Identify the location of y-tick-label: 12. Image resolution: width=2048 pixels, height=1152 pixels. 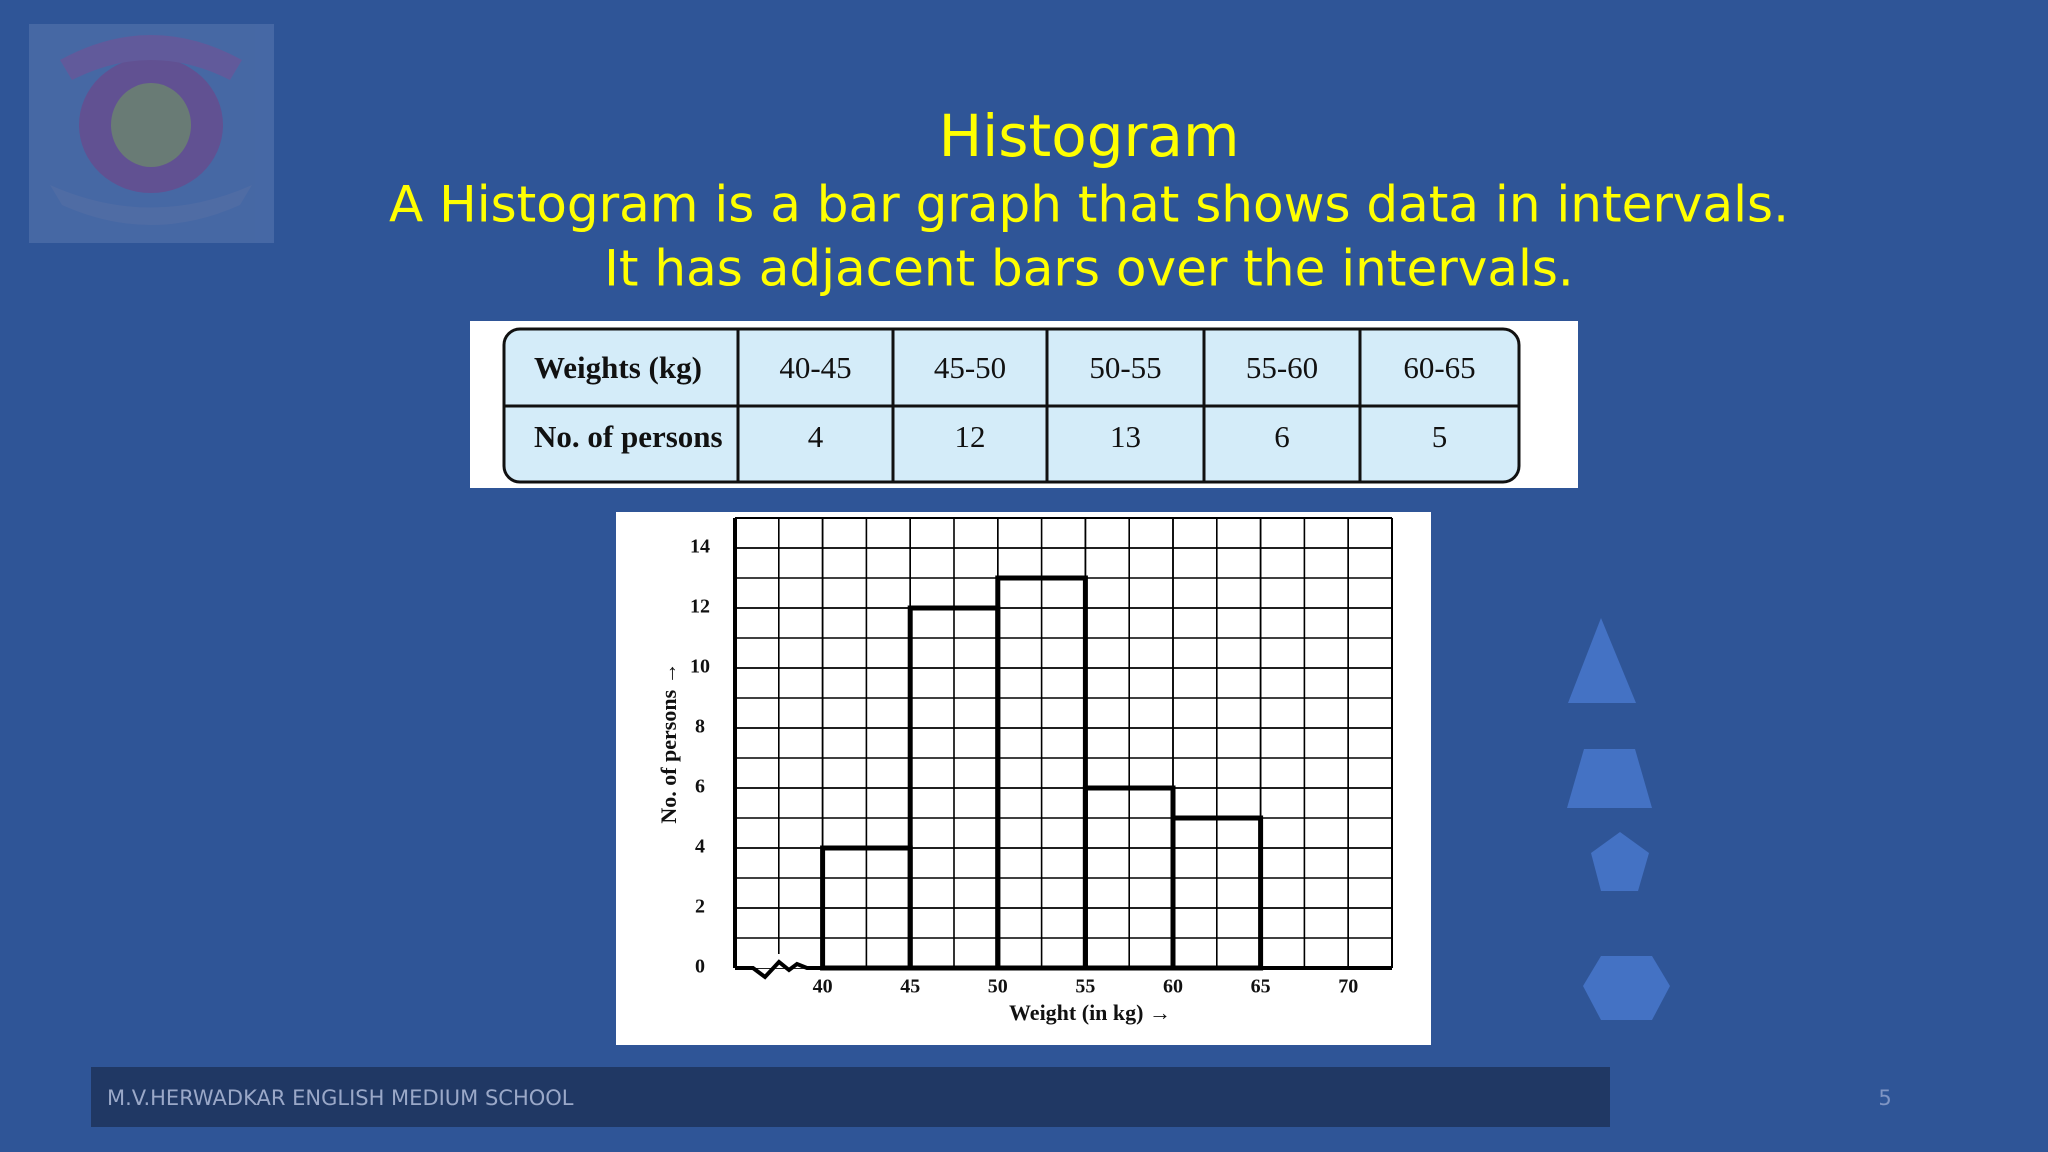
(700, 607).